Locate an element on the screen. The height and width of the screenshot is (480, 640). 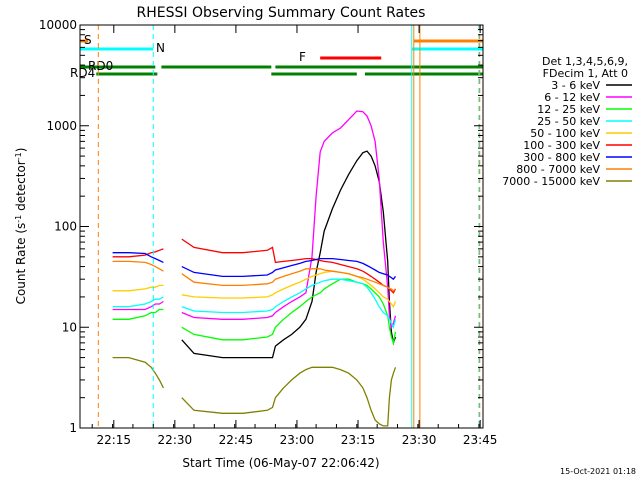
y-tick-label: 100 is located at coordinates (65, 227).